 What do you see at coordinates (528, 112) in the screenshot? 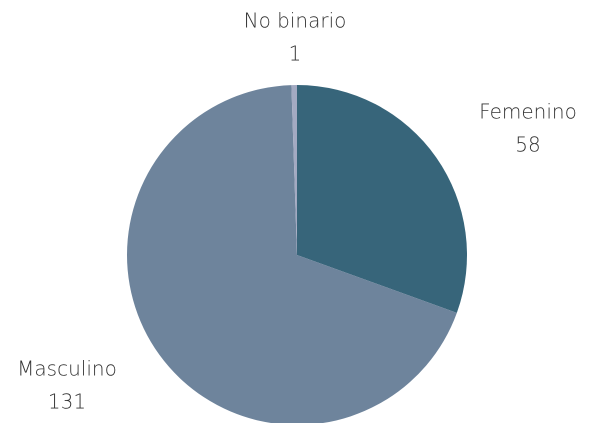
I see `slice-label: Femenino` at bounding box center [528, 112].